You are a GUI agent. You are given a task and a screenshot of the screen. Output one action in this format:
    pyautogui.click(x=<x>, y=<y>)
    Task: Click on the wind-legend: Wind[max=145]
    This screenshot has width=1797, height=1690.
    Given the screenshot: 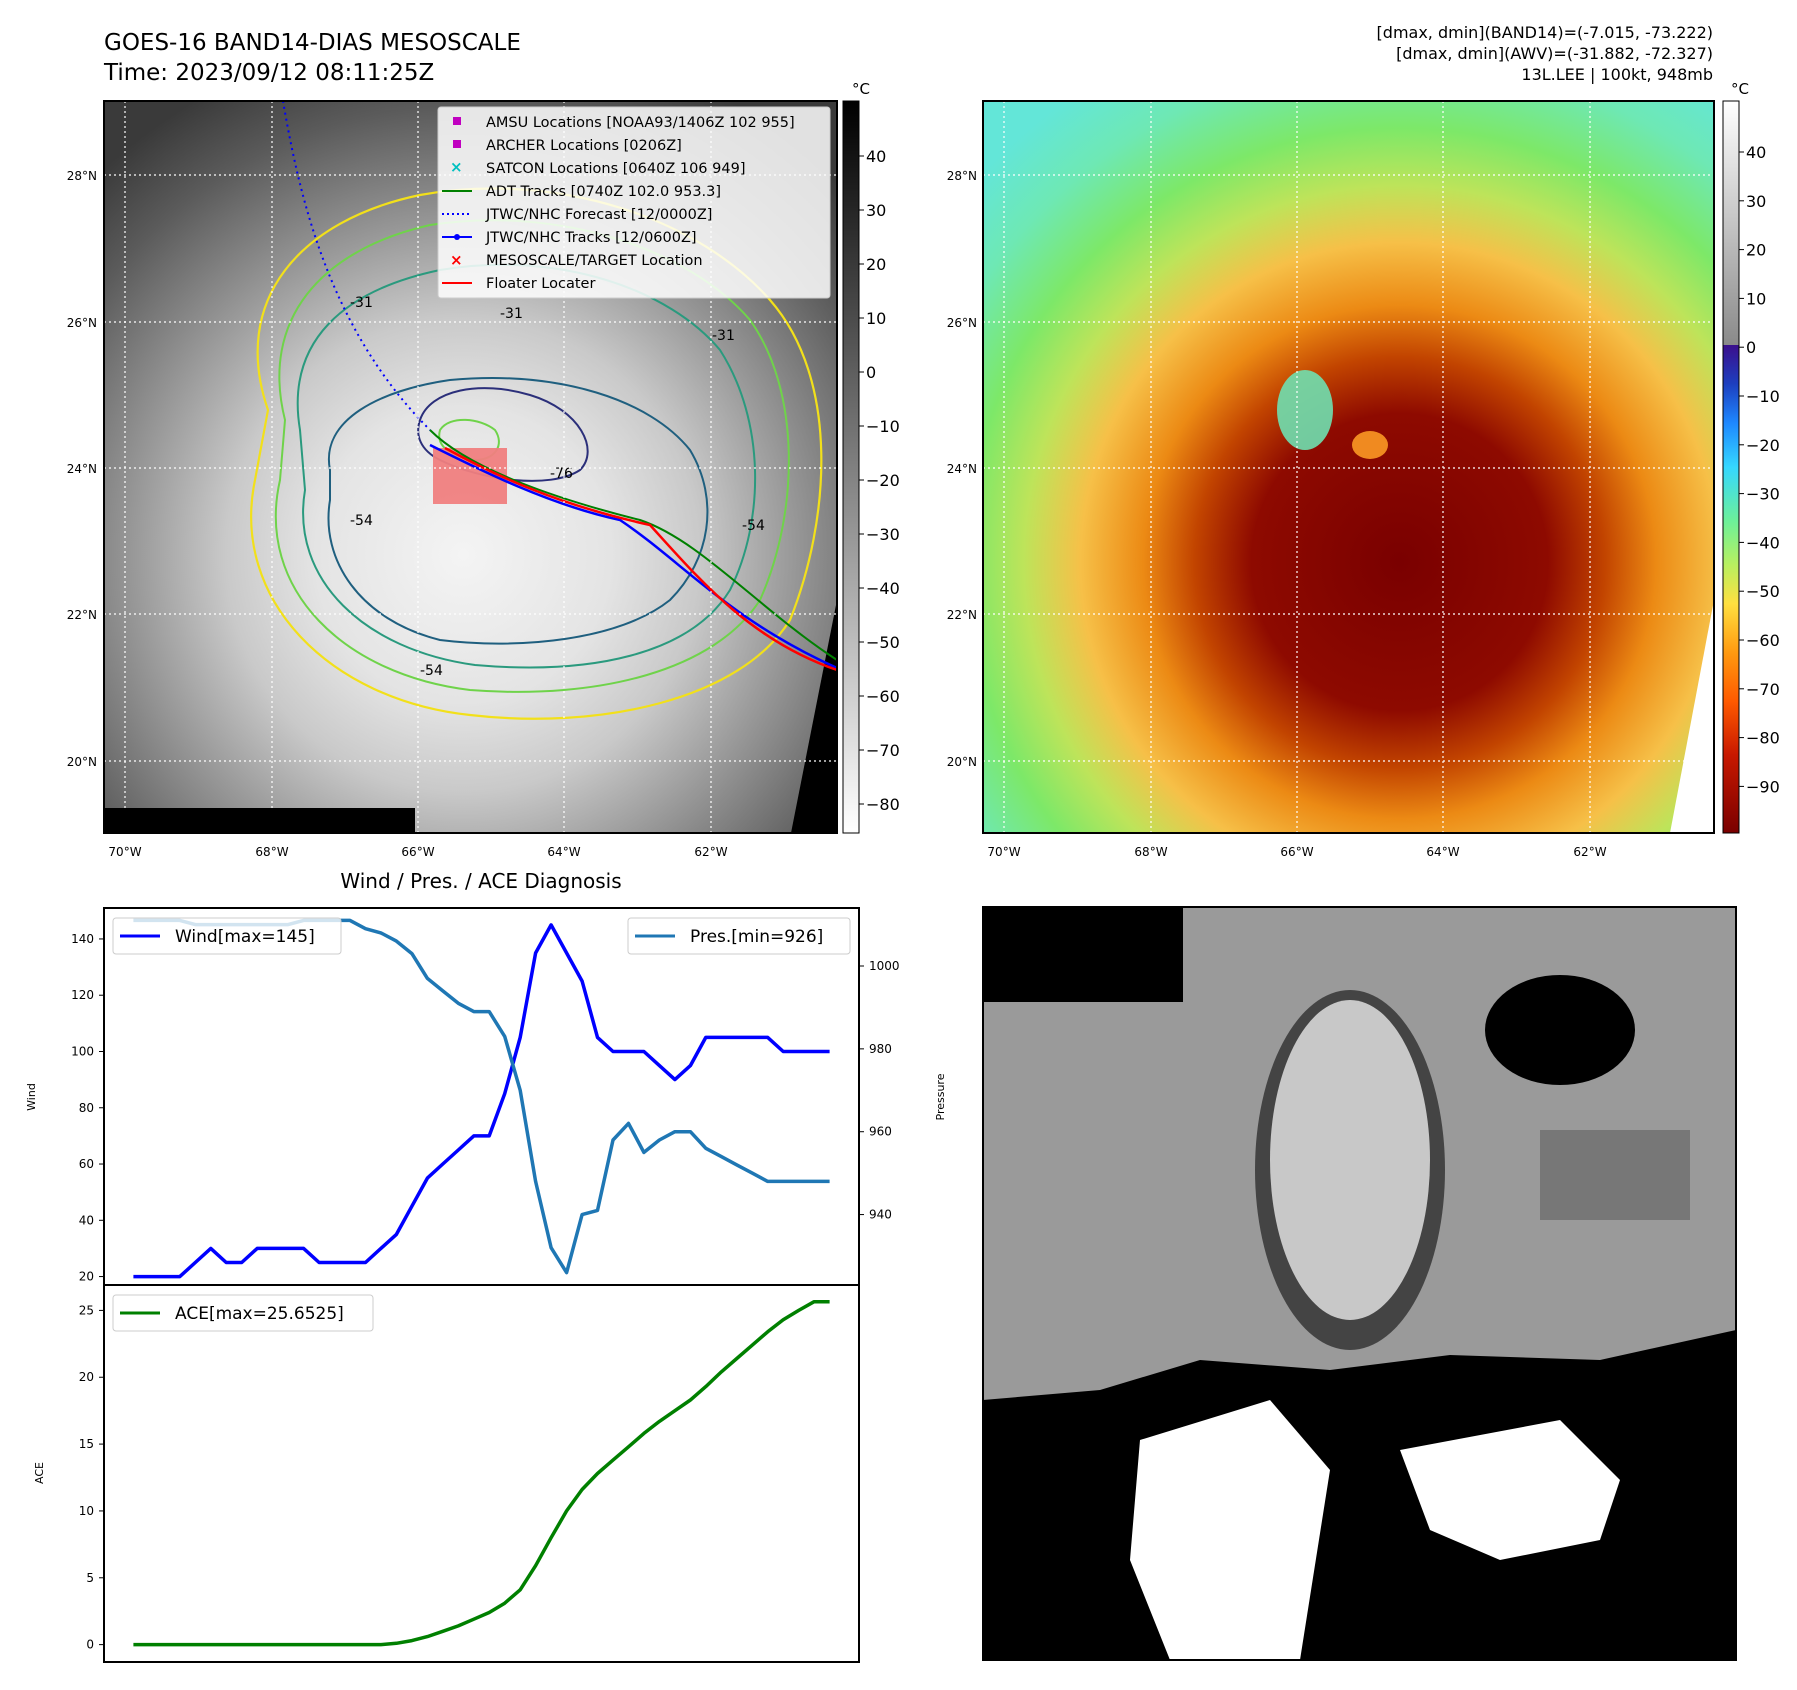 What is the action you would take?
    pyautogui.click(x=227, y=936)
    